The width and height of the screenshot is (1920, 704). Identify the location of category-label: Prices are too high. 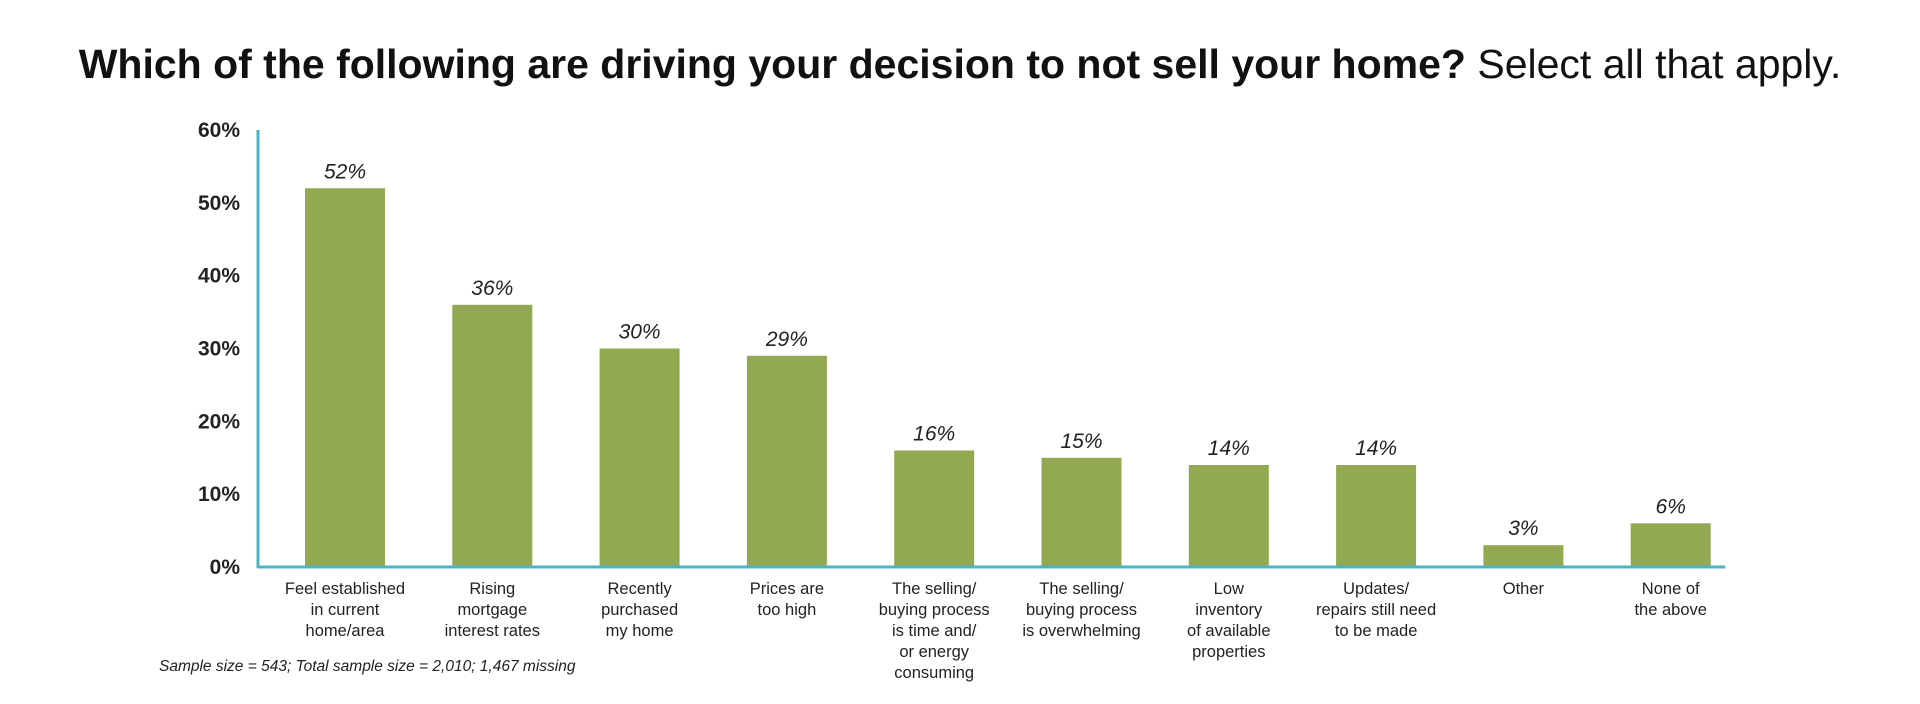
(787, 599).